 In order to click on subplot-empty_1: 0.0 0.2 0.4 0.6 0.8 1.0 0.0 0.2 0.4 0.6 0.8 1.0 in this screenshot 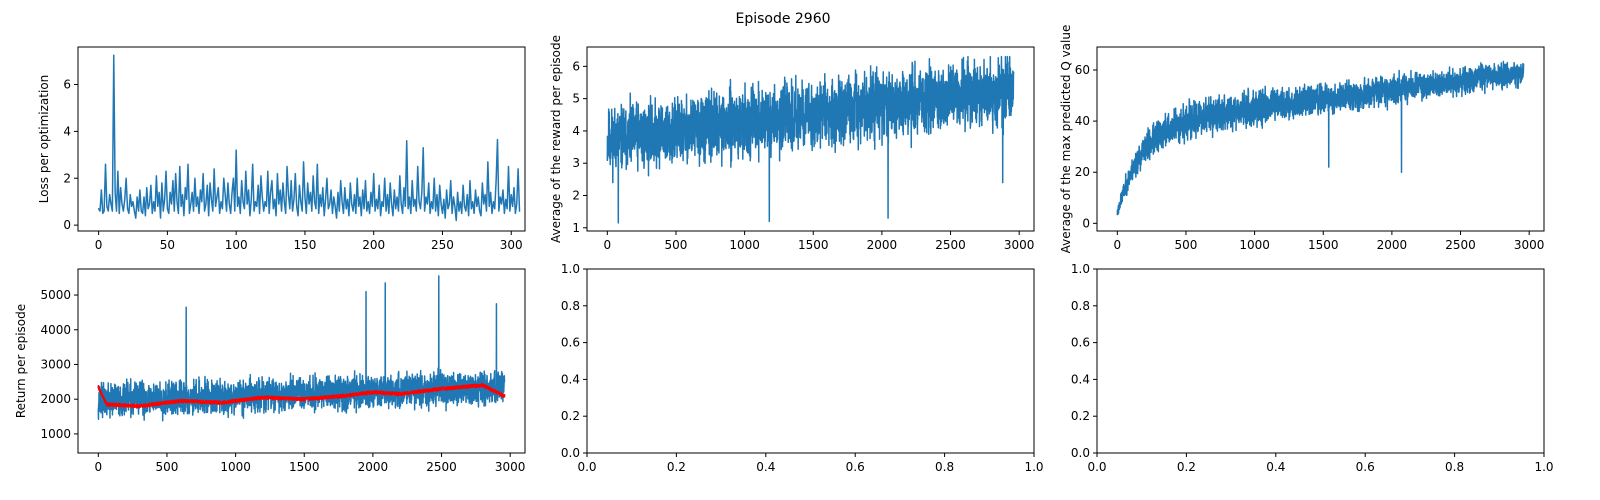, I will do `click(802, 368)`.